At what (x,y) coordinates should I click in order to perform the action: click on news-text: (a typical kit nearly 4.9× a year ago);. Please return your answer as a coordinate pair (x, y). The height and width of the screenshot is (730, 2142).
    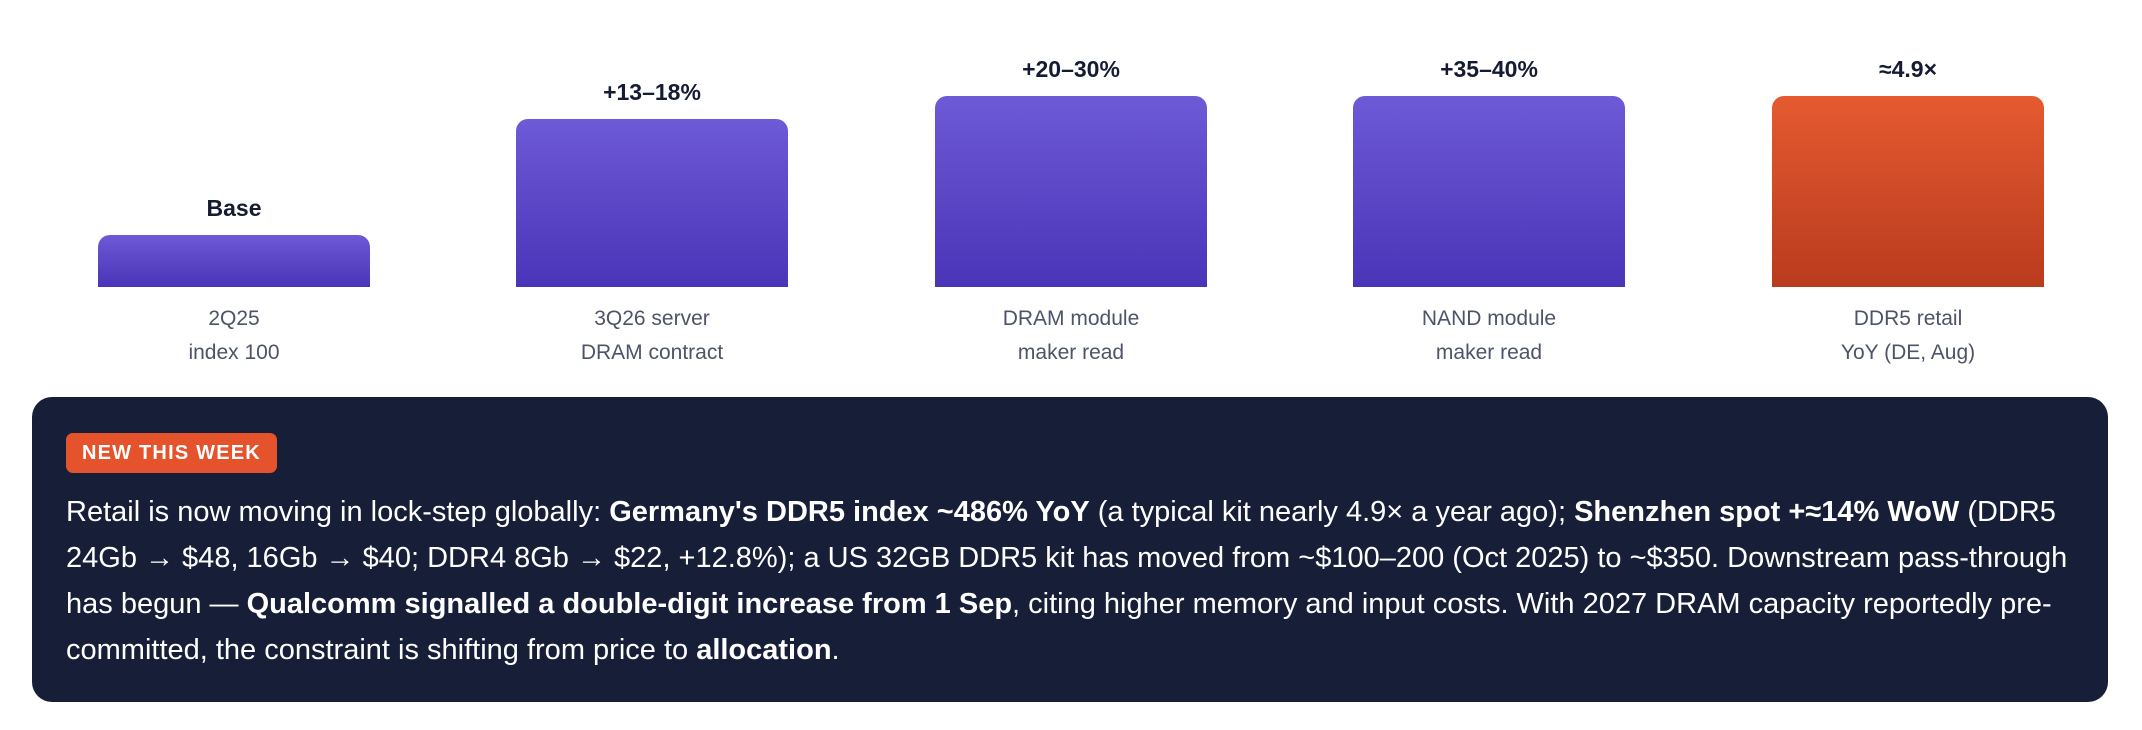
    Looking at the image, I should click on (1332, 512).